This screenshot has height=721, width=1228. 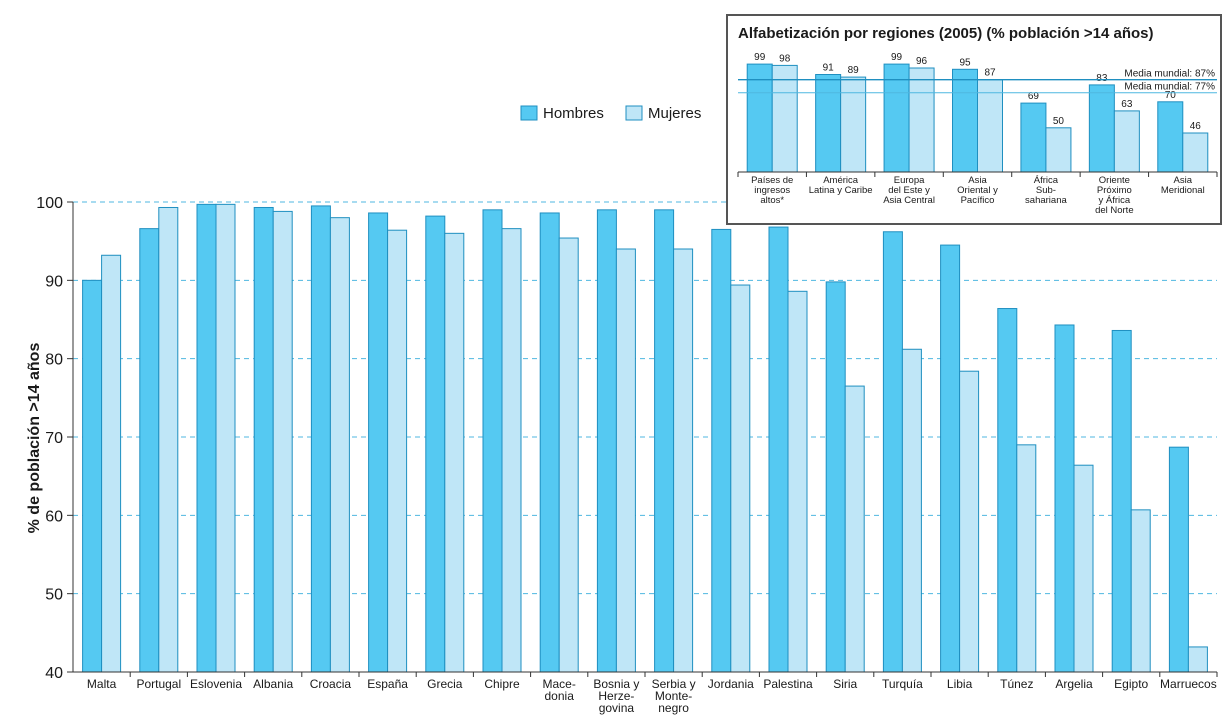 What do you see at coordinates (965, 62) in the screenshot?
I see `inset-data-label: 95` at bounding box center [965, 62].